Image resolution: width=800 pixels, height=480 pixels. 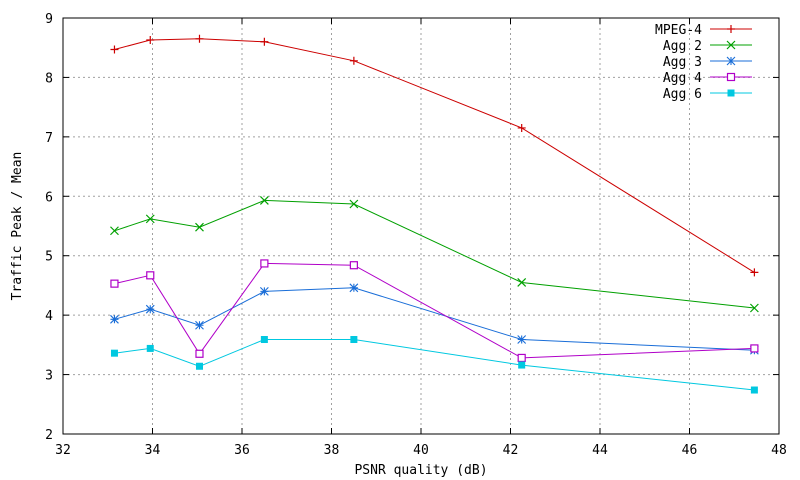 I want to click on x-tick-label: 42, so click(x=511, y=450).